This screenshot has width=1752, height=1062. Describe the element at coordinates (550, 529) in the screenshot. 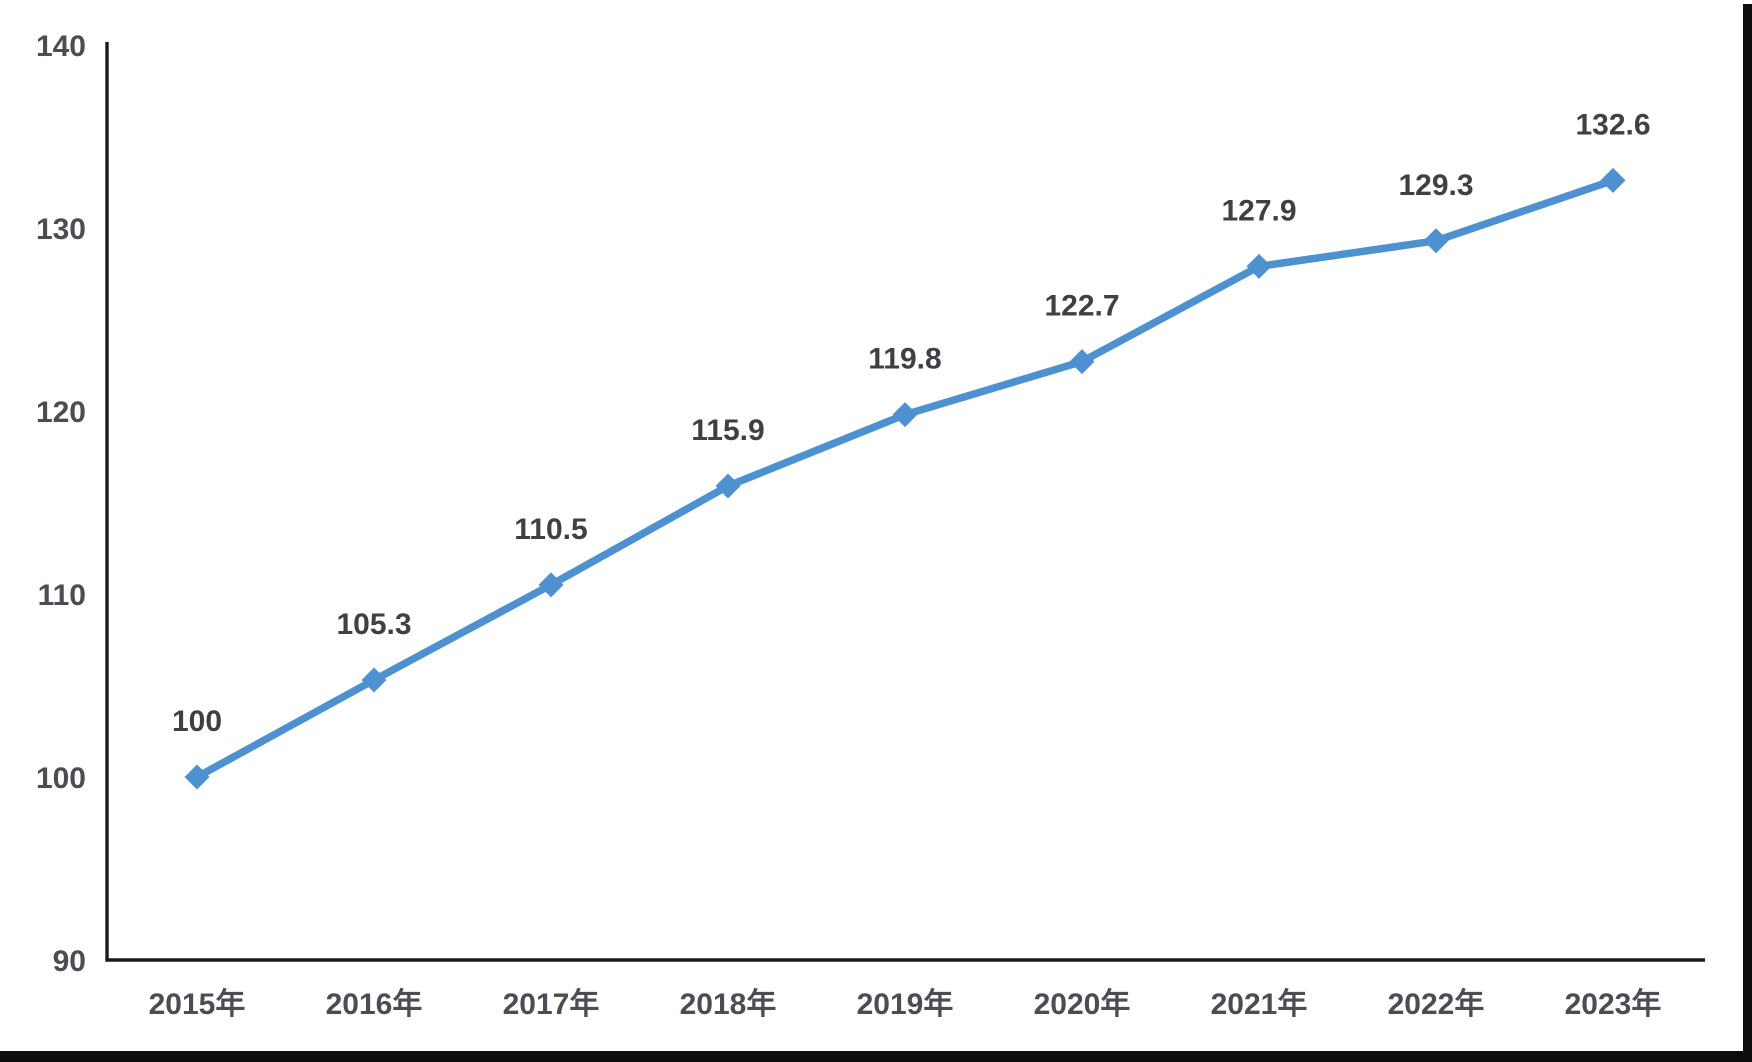

I see `data-point-label: 110.5` at that location.